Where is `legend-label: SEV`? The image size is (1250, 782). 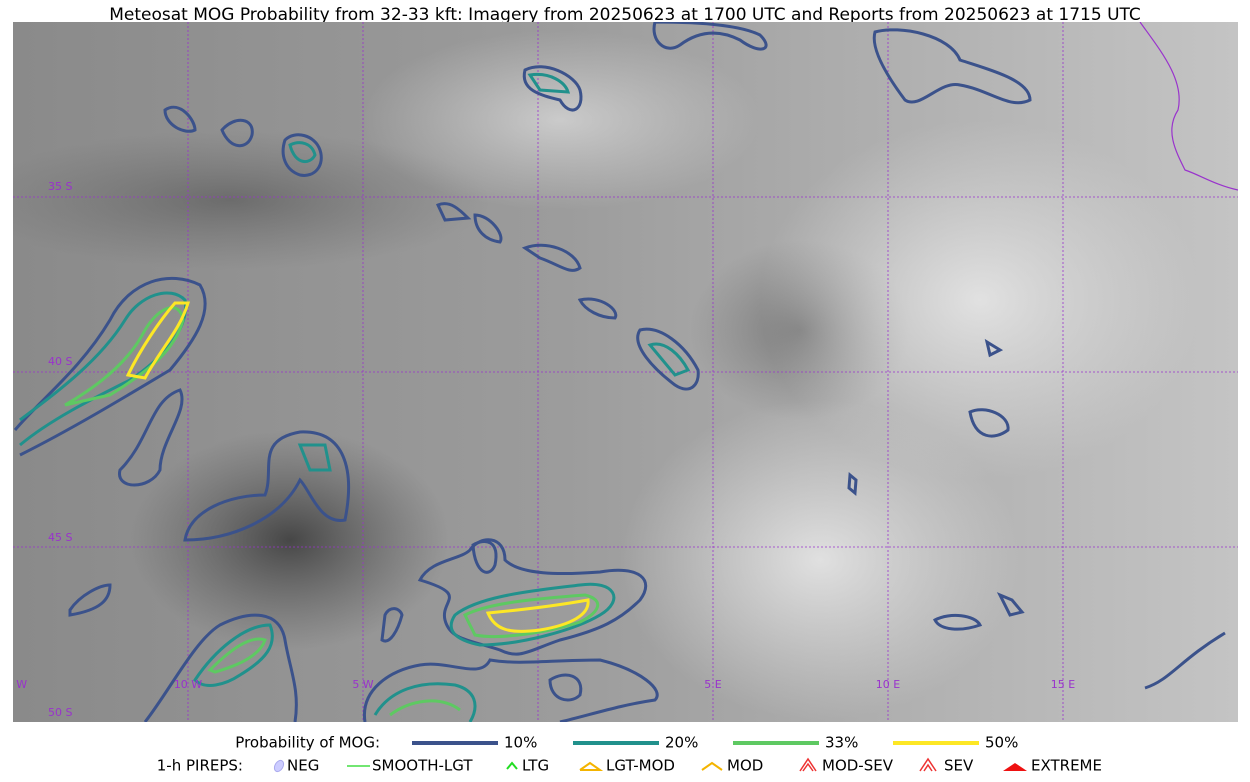 legend-label: SEV is located at coordinates (959, 766).